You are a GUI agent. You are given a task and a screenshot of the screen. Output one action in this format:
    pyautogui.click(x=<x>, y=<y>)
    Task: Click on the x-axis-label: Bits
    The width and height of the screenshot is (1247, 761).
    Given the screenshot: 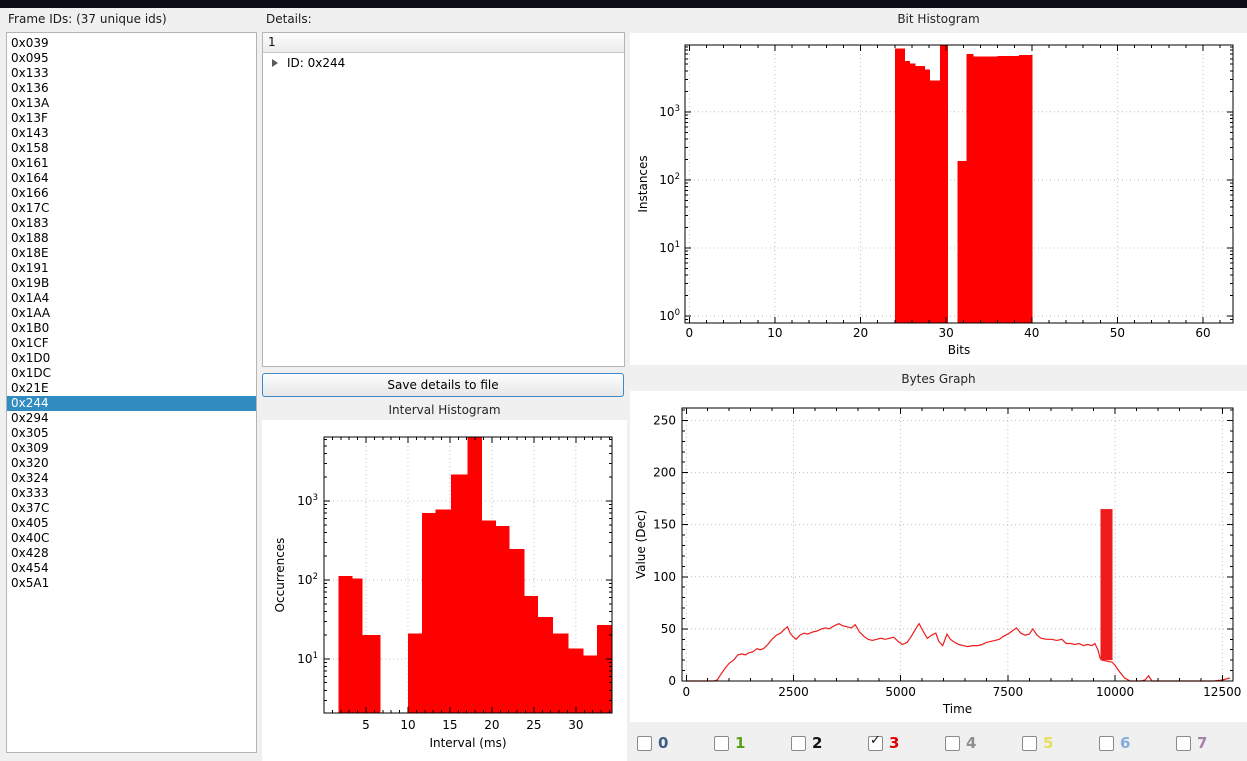 What is the action you would take?
    pyautogui.click(x=959, y=350)
    